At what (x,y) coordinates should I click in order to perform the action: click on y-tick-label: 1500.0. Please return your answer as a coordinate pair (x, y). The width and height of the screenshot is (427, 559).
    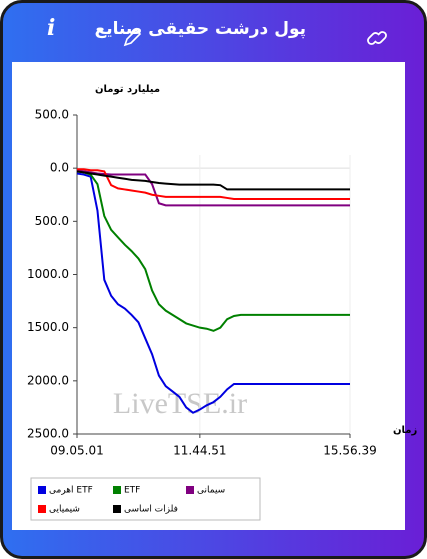
    Looking at the image, I should click on (48, 327).